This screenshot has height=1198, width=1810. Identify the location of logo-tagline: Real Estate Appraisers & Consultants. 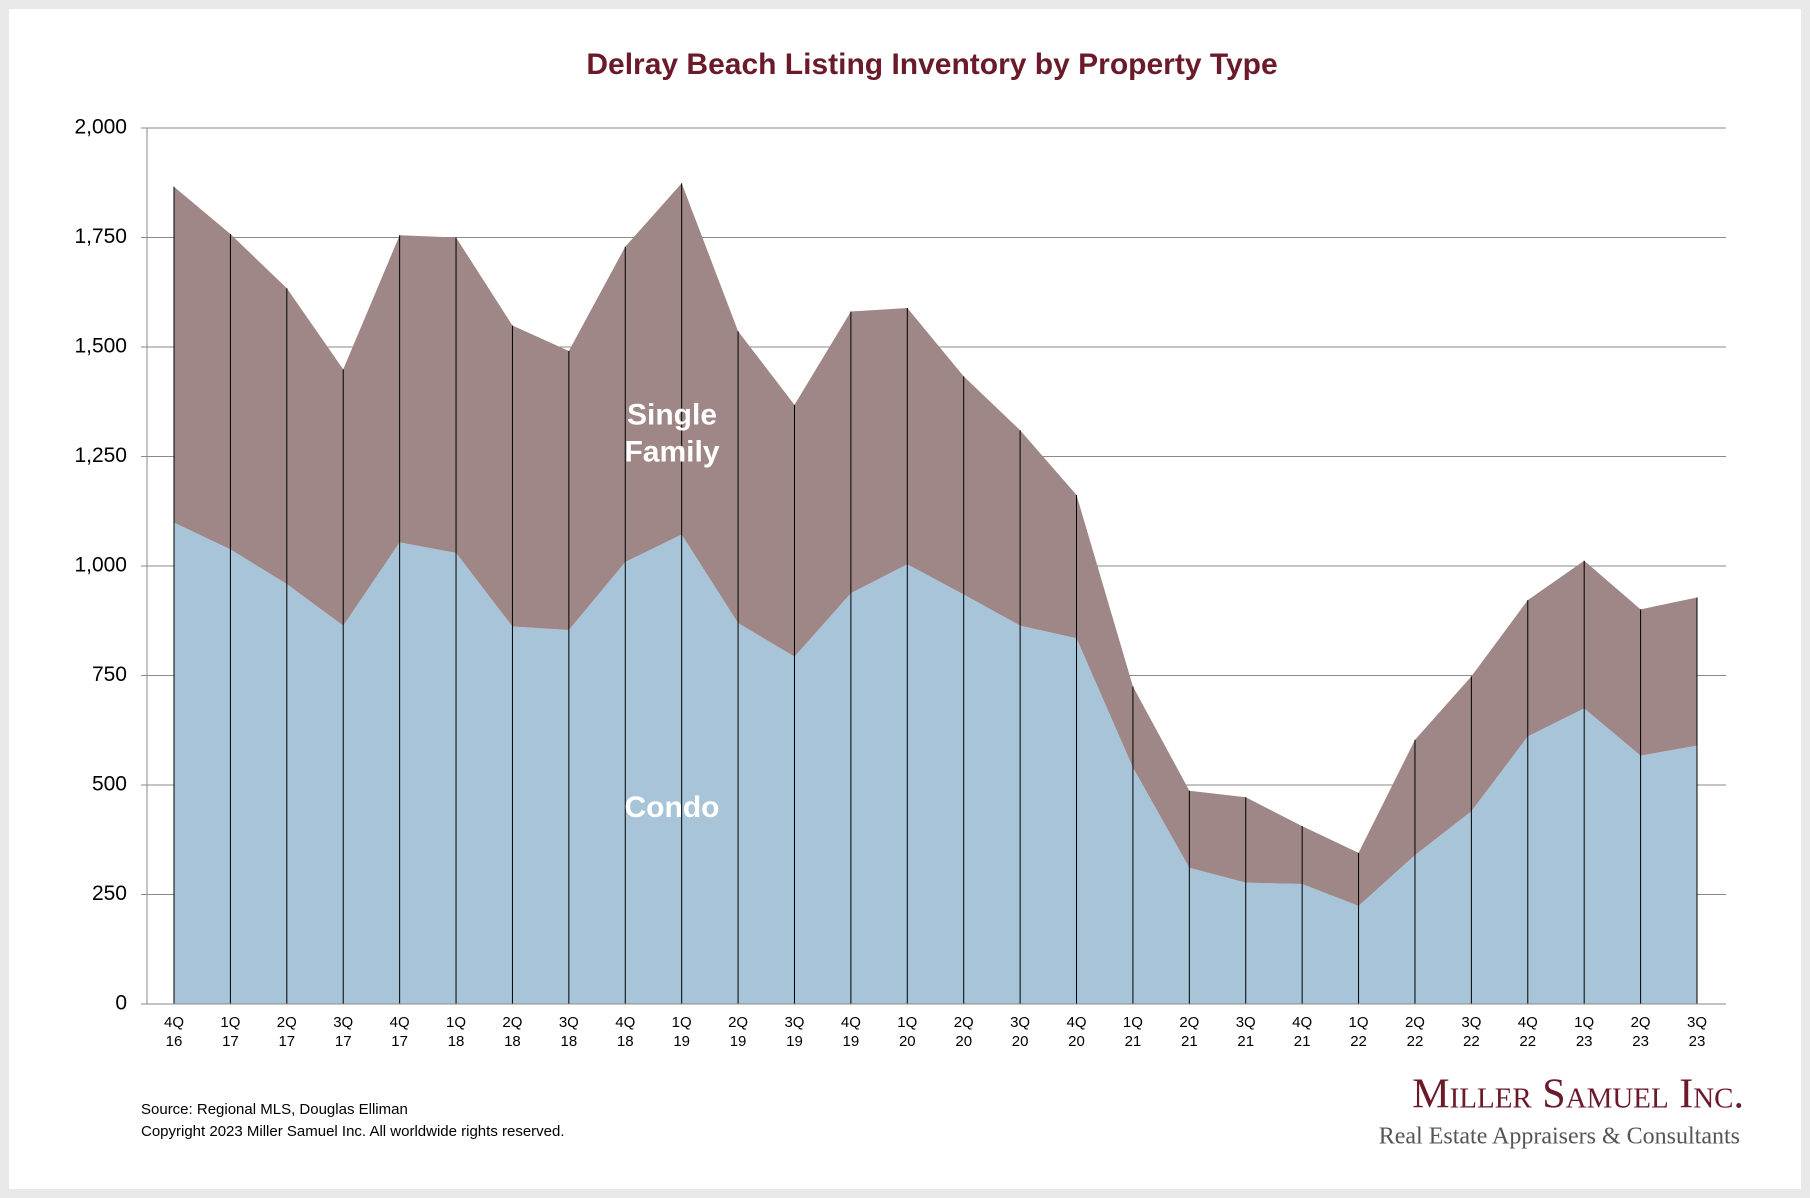
(1559, 1137).